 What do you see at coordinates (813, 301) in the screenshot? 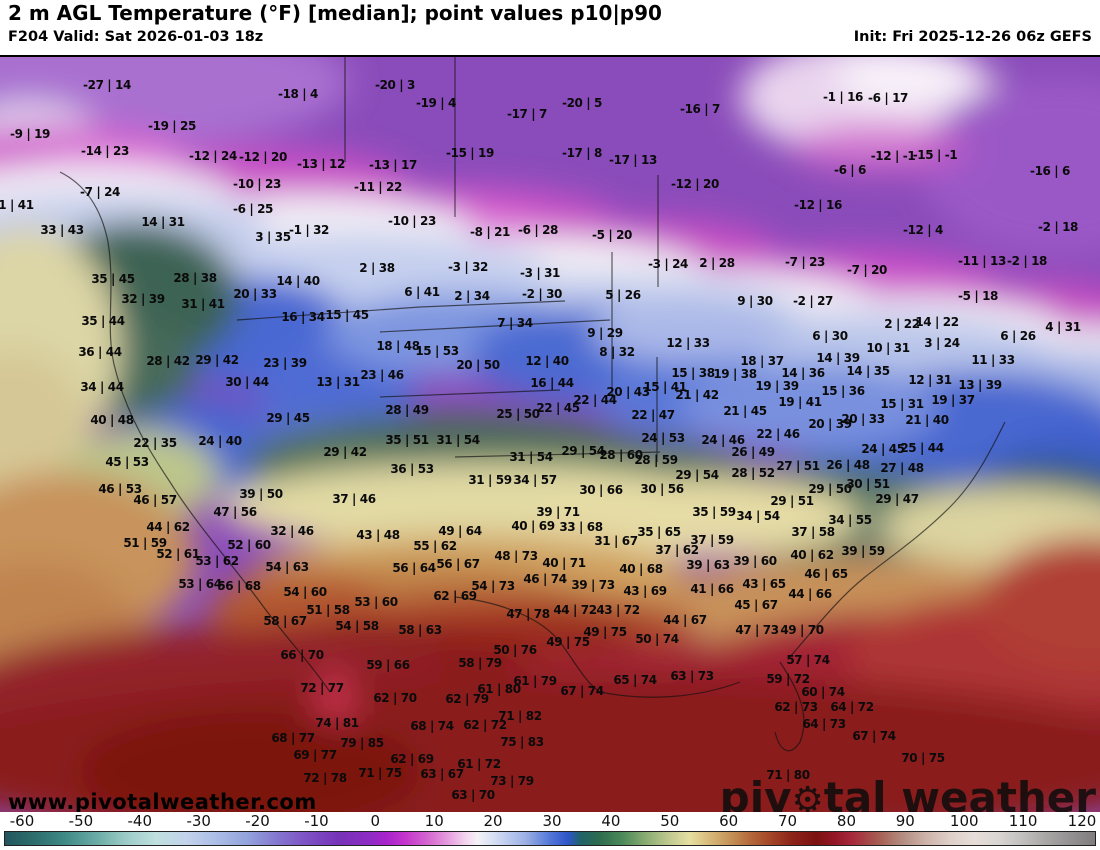
I see `point-value: -2 | 27` at bounding box center [813, 301].